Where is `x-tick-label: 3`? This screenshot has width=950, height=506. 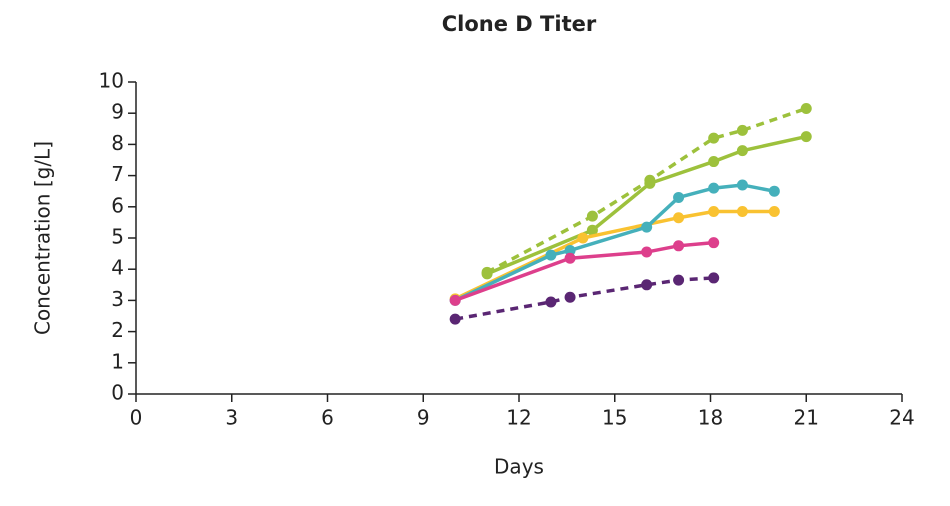 x-tick-label: 3 is located at coordinates (231, 418).